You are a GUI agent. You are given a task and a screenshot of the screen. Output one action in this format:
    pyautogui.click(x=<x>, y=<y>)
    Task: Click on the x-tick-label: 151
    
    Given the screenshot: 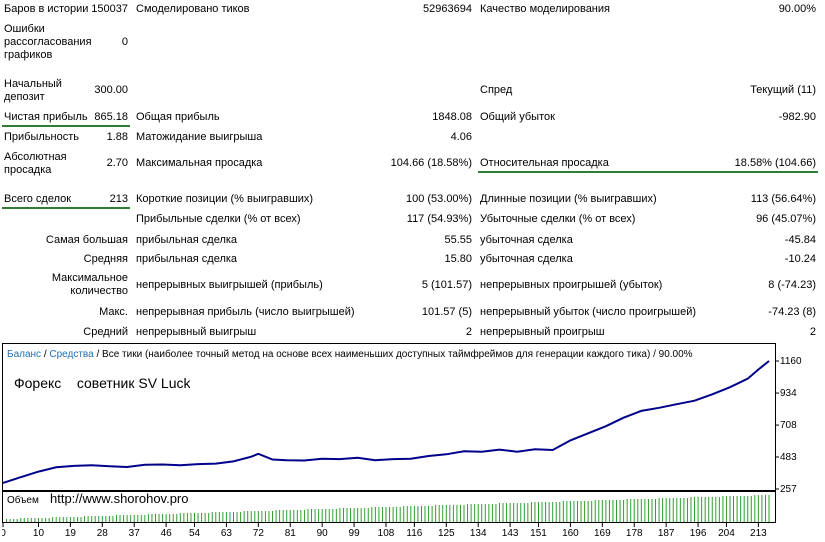 What is the action you would take?
    pyautogui.click(x=538, y=533)
    